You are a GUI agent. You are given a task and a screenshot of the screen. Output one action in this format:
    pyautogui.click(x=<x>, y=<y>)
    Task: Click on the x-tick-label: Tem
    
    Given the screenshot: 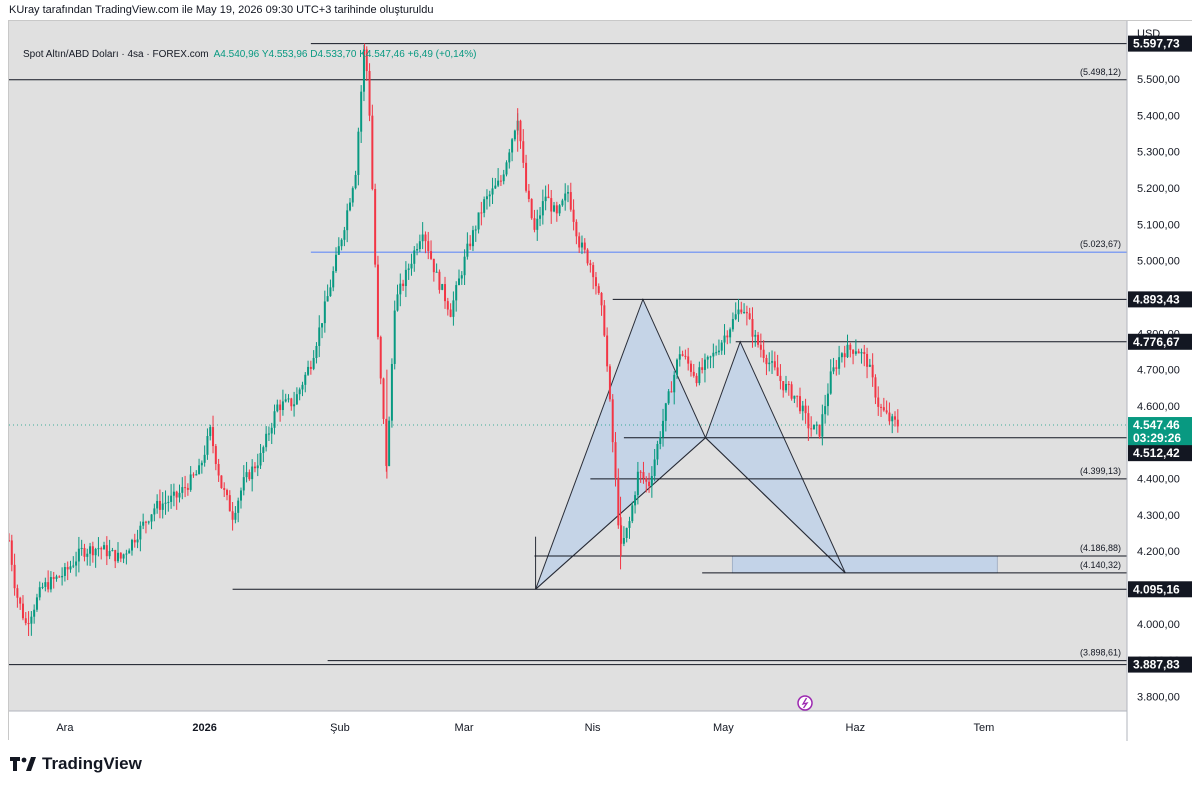 What is the action you would take?
    pyautogui.click(x=984, y=728)
    